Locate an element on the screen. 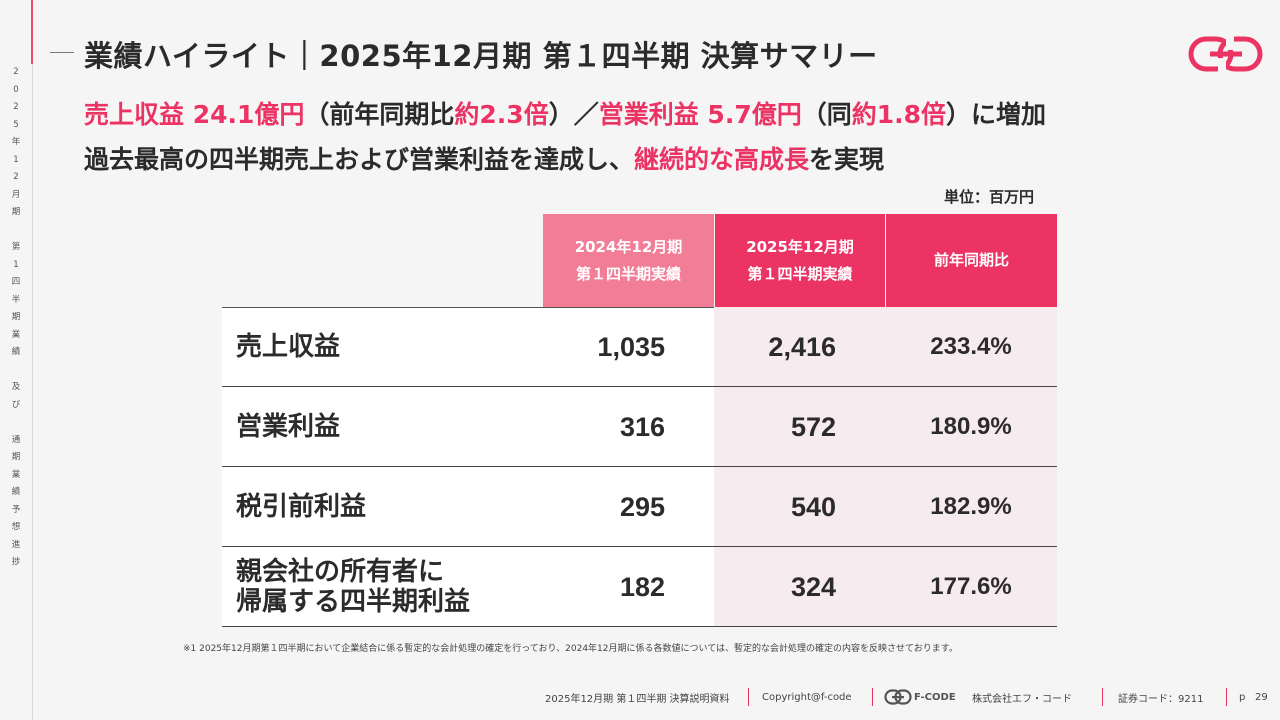 This screenshot has width=1280, height=720. footer-page-number: 29 is located at coordinates (1261, 697).